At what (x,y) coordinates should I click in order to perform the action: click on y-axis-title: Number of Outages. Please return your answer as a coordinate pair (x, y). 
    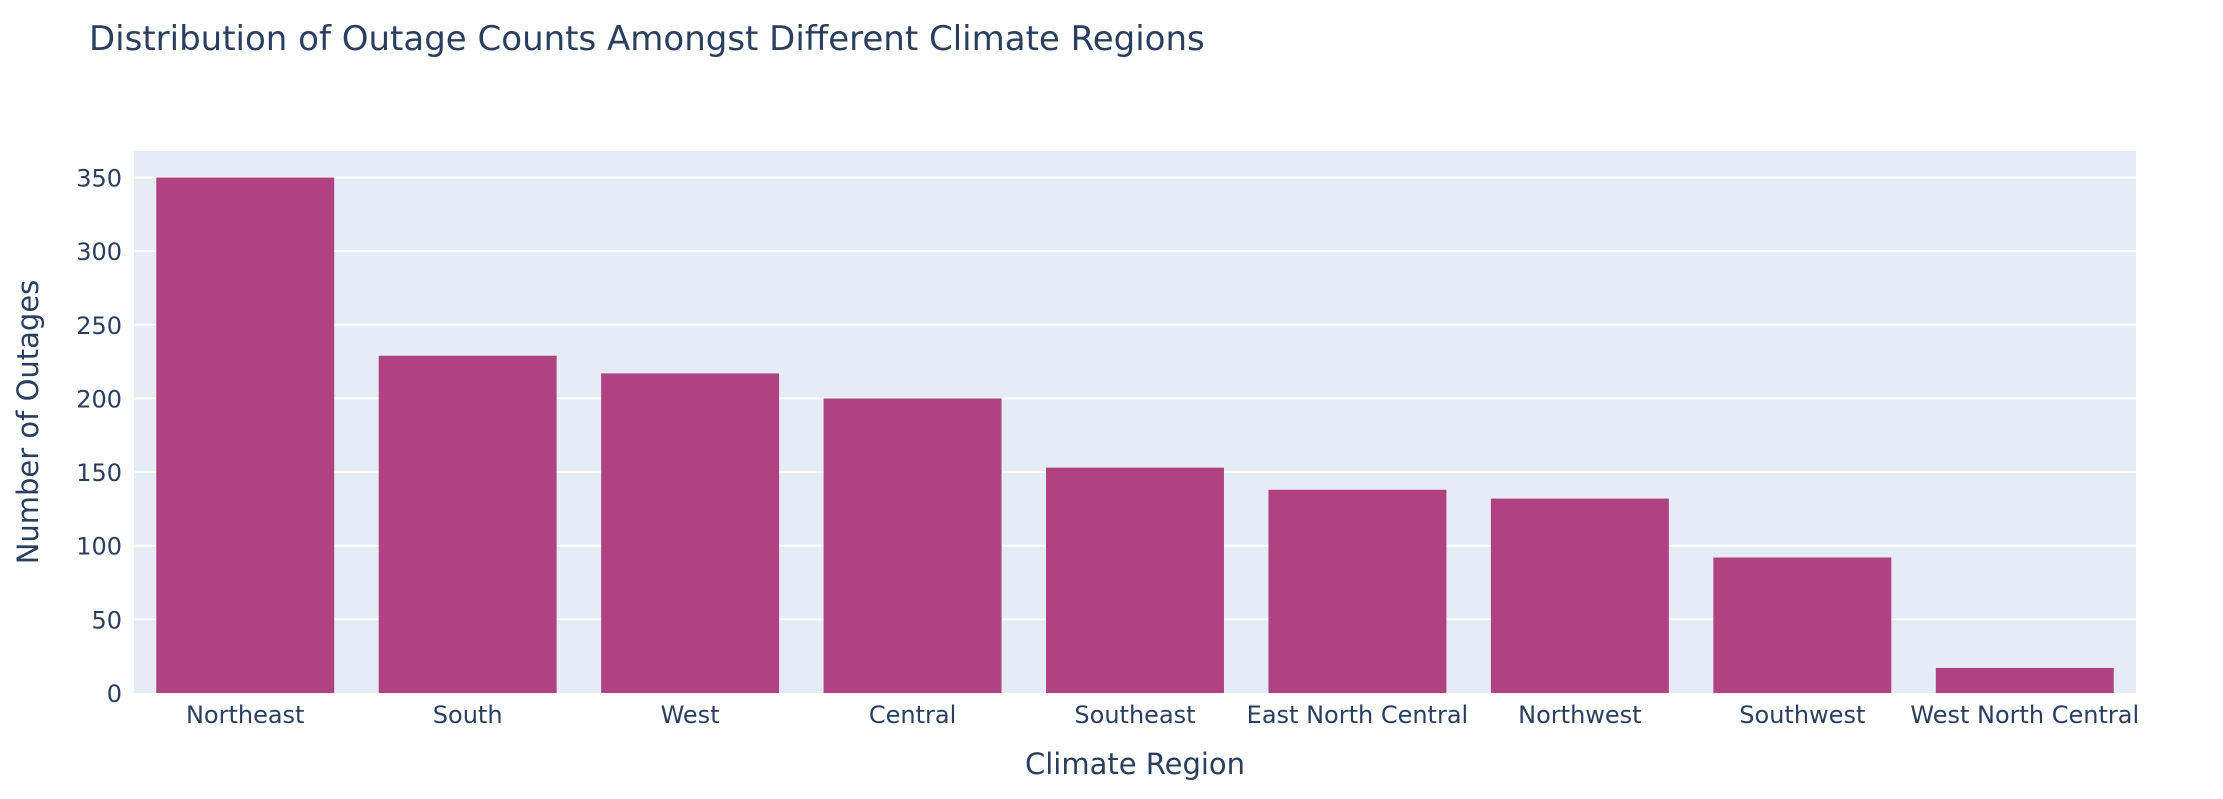
    Looking at the image, I should click on (28, 422).